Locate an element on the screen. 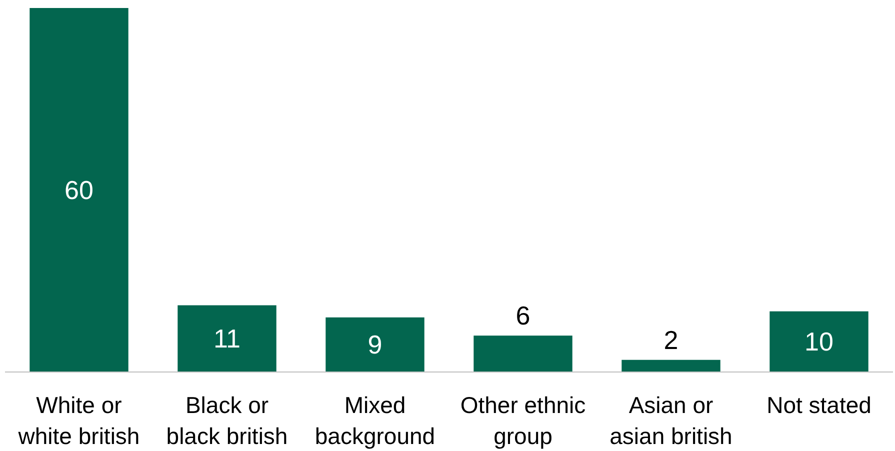 This screenshot has width=895, height=451. data-label: 9 is located at coordinates (375, 345).